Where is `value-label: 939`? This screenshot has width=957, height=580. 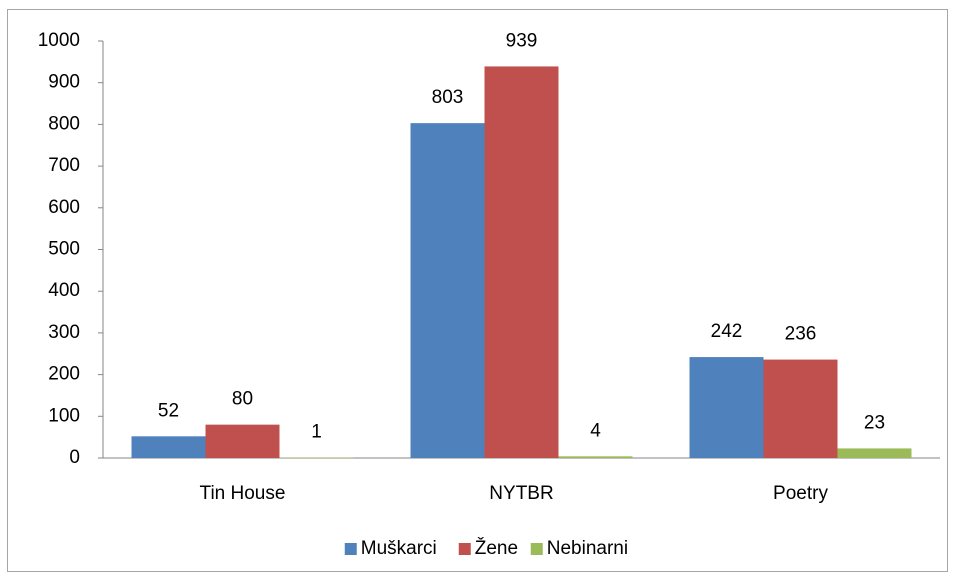 value-label: 939 is located at coordinates (522, 40).